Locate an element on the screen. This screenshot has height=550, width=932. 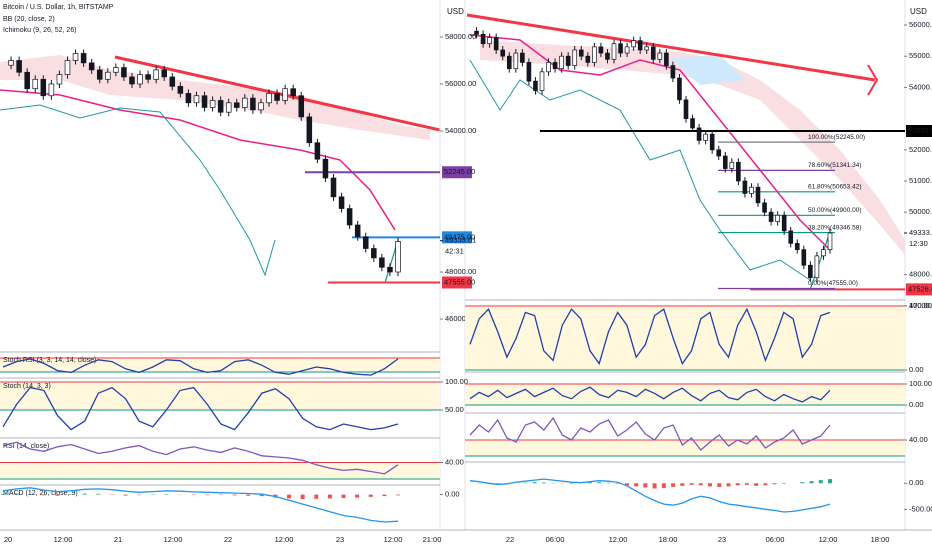
indicator-label: BB (20, close, 2) is located at coordinates (29, 19).